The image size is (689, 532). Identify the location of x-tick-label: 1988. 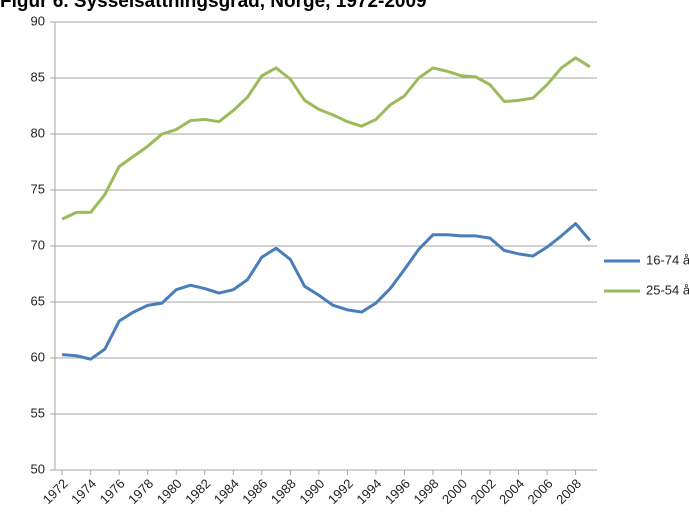
(283, 491).